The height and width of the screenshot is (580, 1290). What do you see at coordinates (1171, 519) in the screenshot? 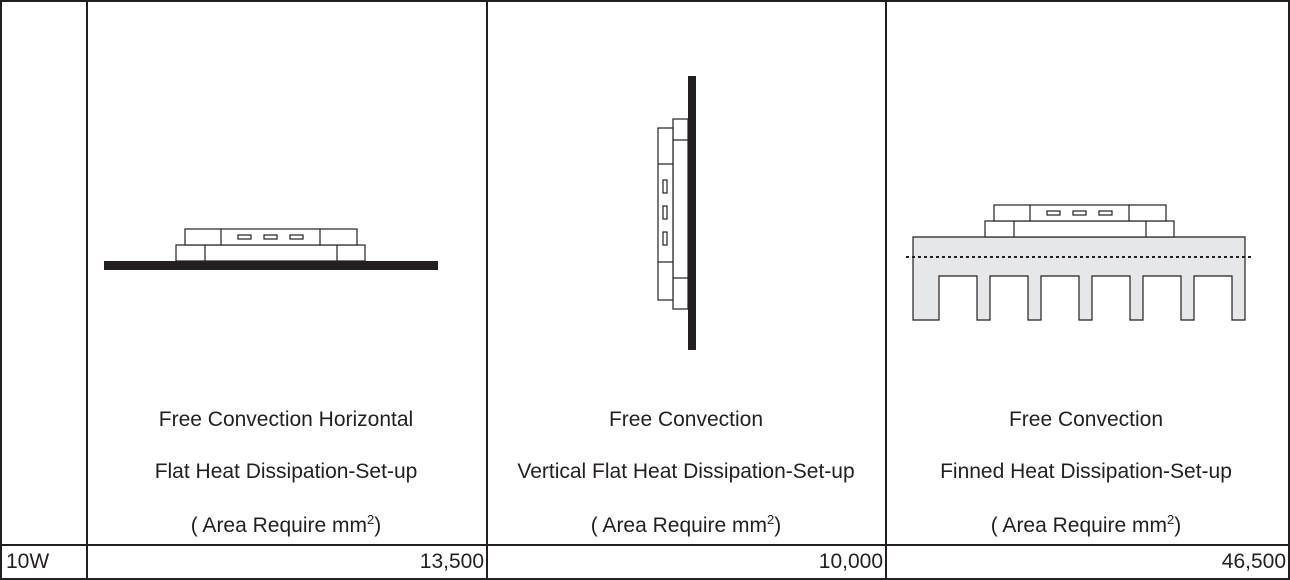
I see `column-3-superscript: 2` at bounding box center [1171, 519].